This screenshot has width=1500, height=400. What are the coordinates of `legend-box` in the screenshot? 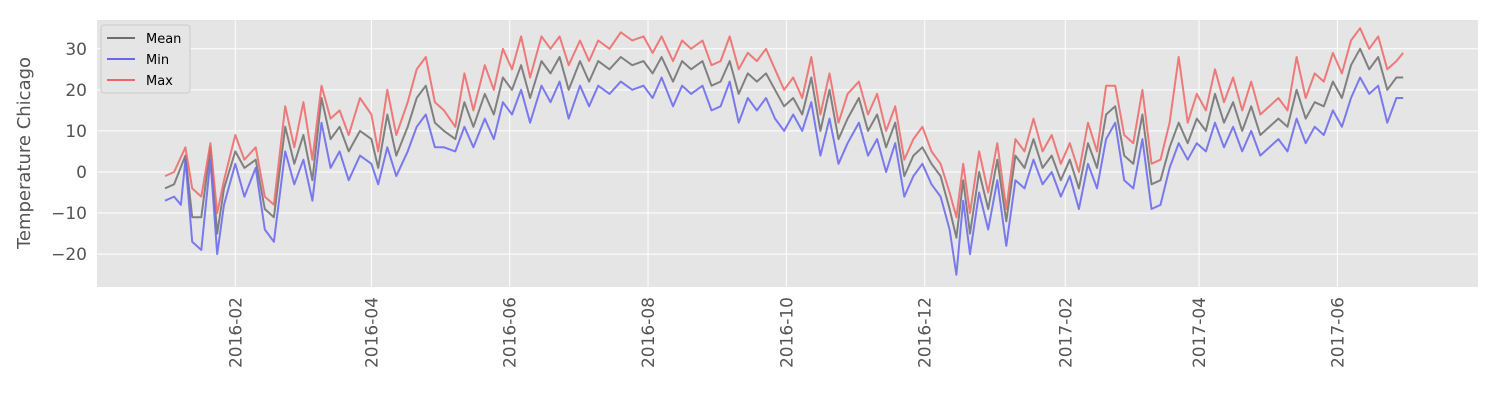 It's located at (145, 59).